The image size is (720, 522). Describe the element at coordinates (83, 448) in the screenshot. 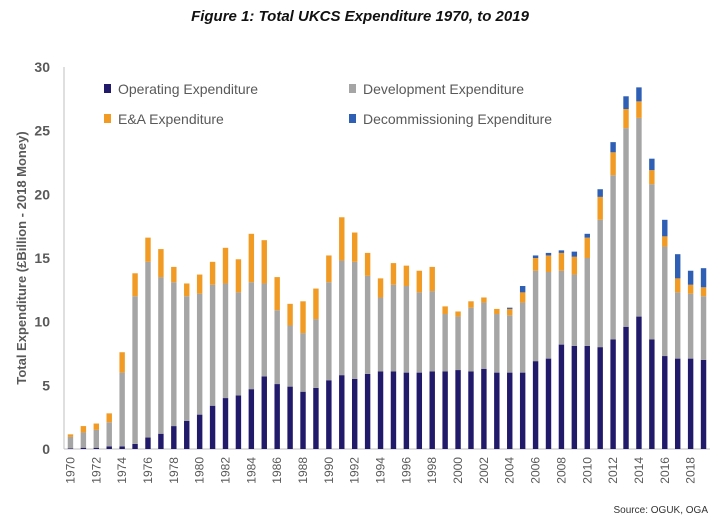

I see `bar-segment-operating-expenditure-1971` at that location.